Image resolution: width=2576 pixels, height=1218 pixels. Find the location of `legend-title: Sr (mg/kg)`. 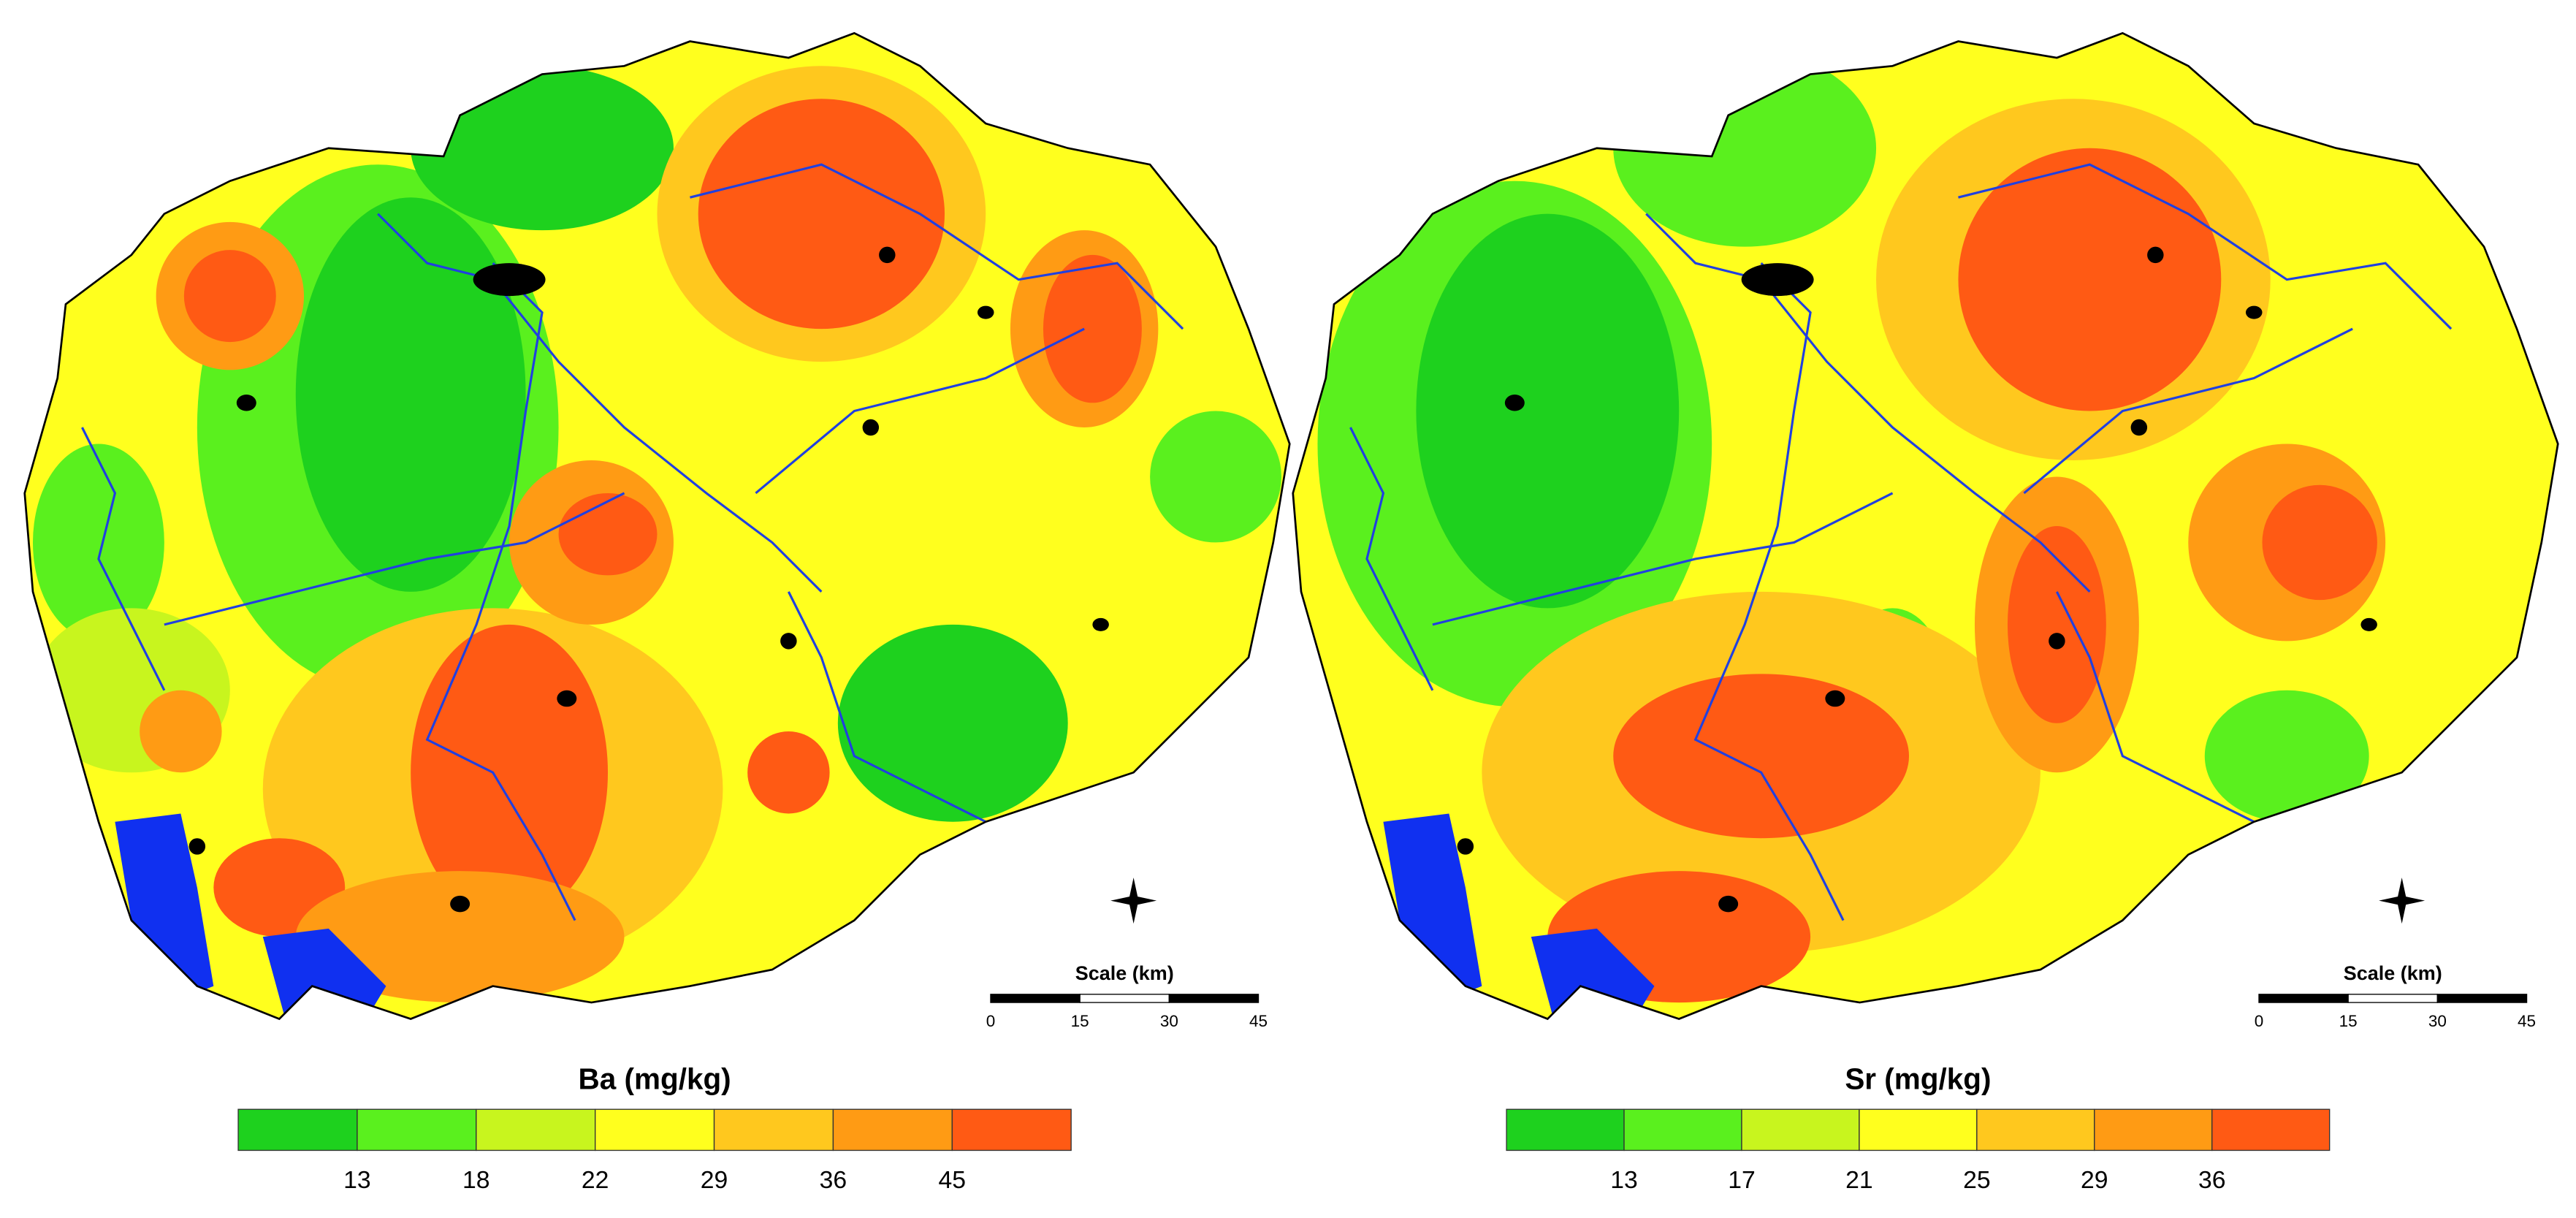

legend-title: Sr (mg/kg) is located at coordinates (1918, 1079).